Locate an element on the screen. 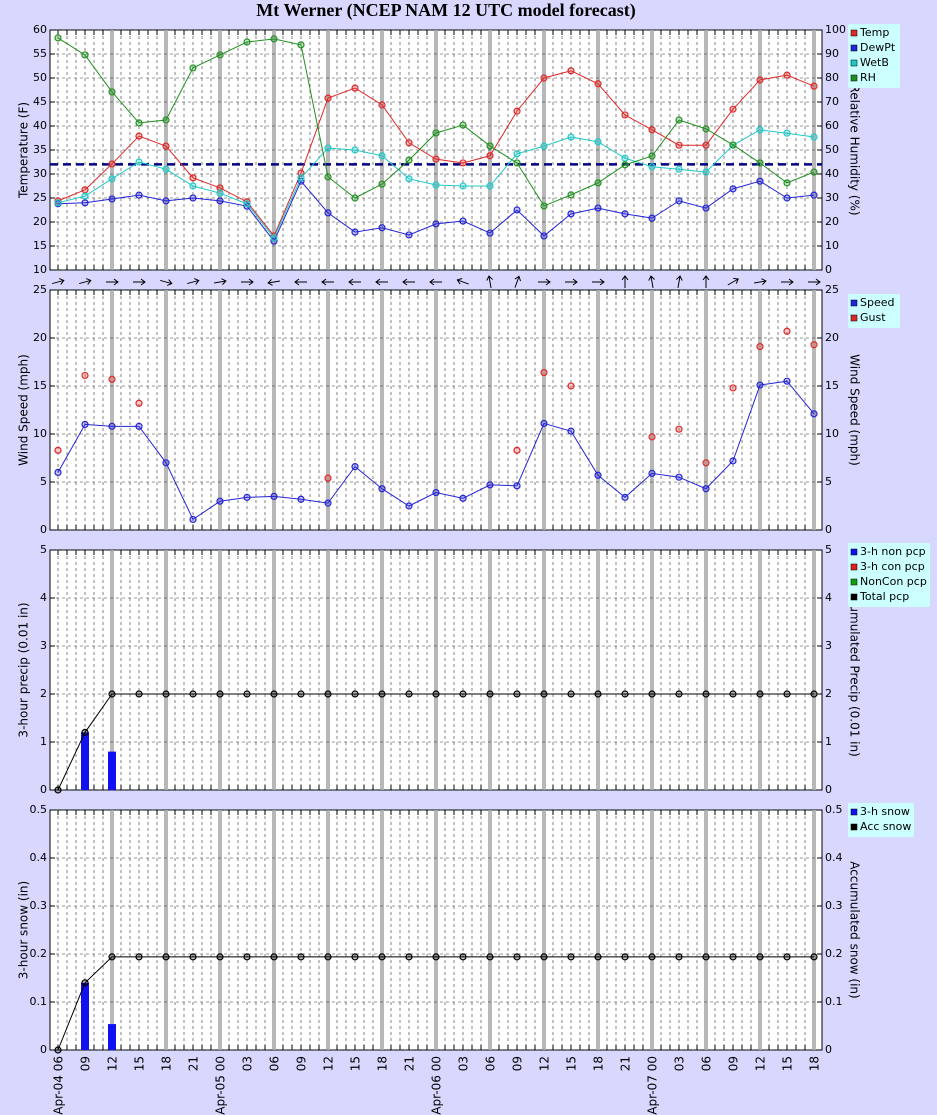 This screenshot has width=937, height=1115. x-tick-label: 06 is located at coordinates (707, 1063).